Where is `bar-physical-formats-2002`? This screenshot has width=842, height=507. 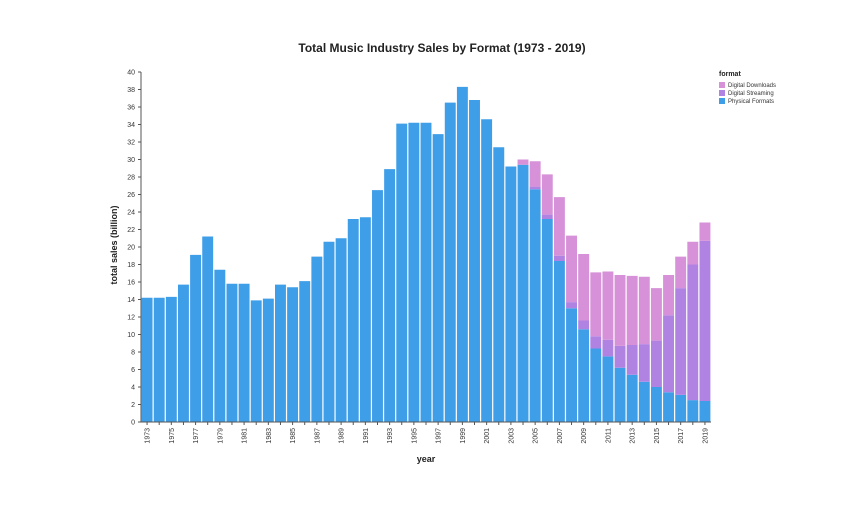 bar-physical-formats-2002 is located at coordinates (499, 284).